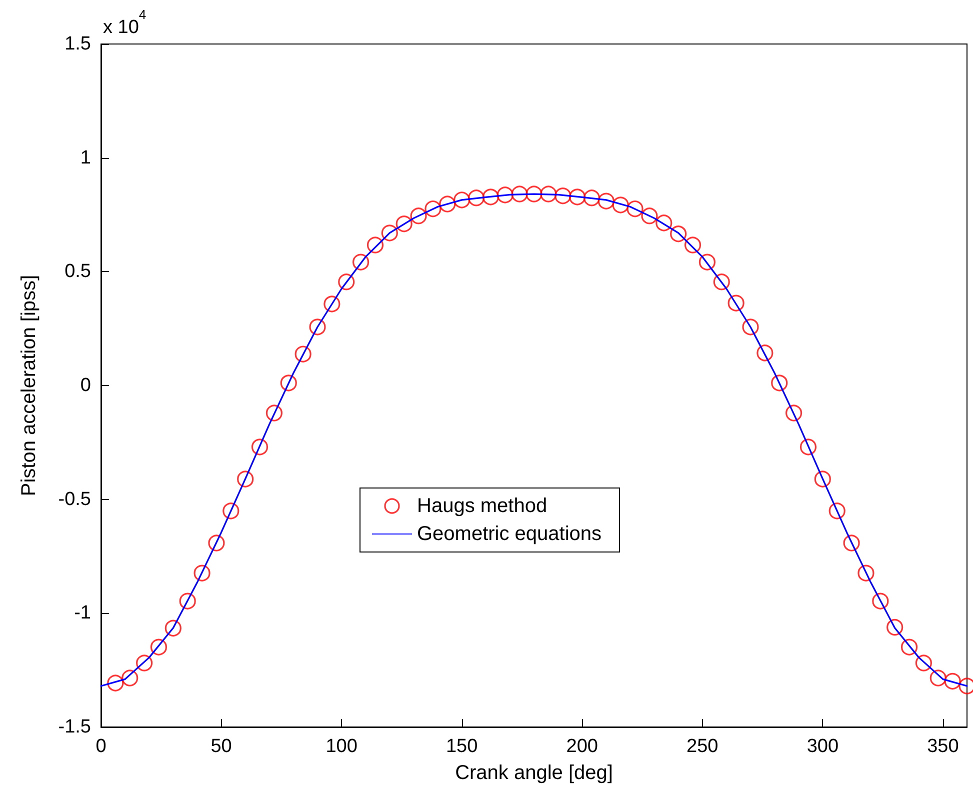  Describe the element at coordinates (943, 746) in the screenshot. I see `x-tick-label: 350` at that location.